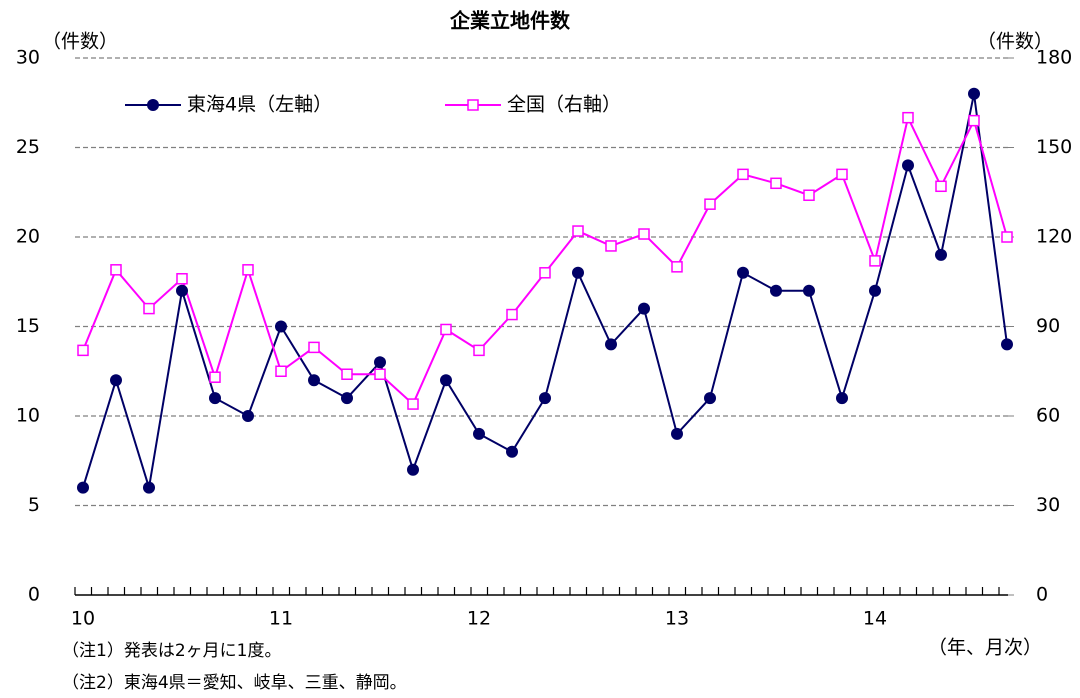 The width and height of the screenshot is (1080, 698). I want to click on y-tick-label: 0, so click(34, 595).